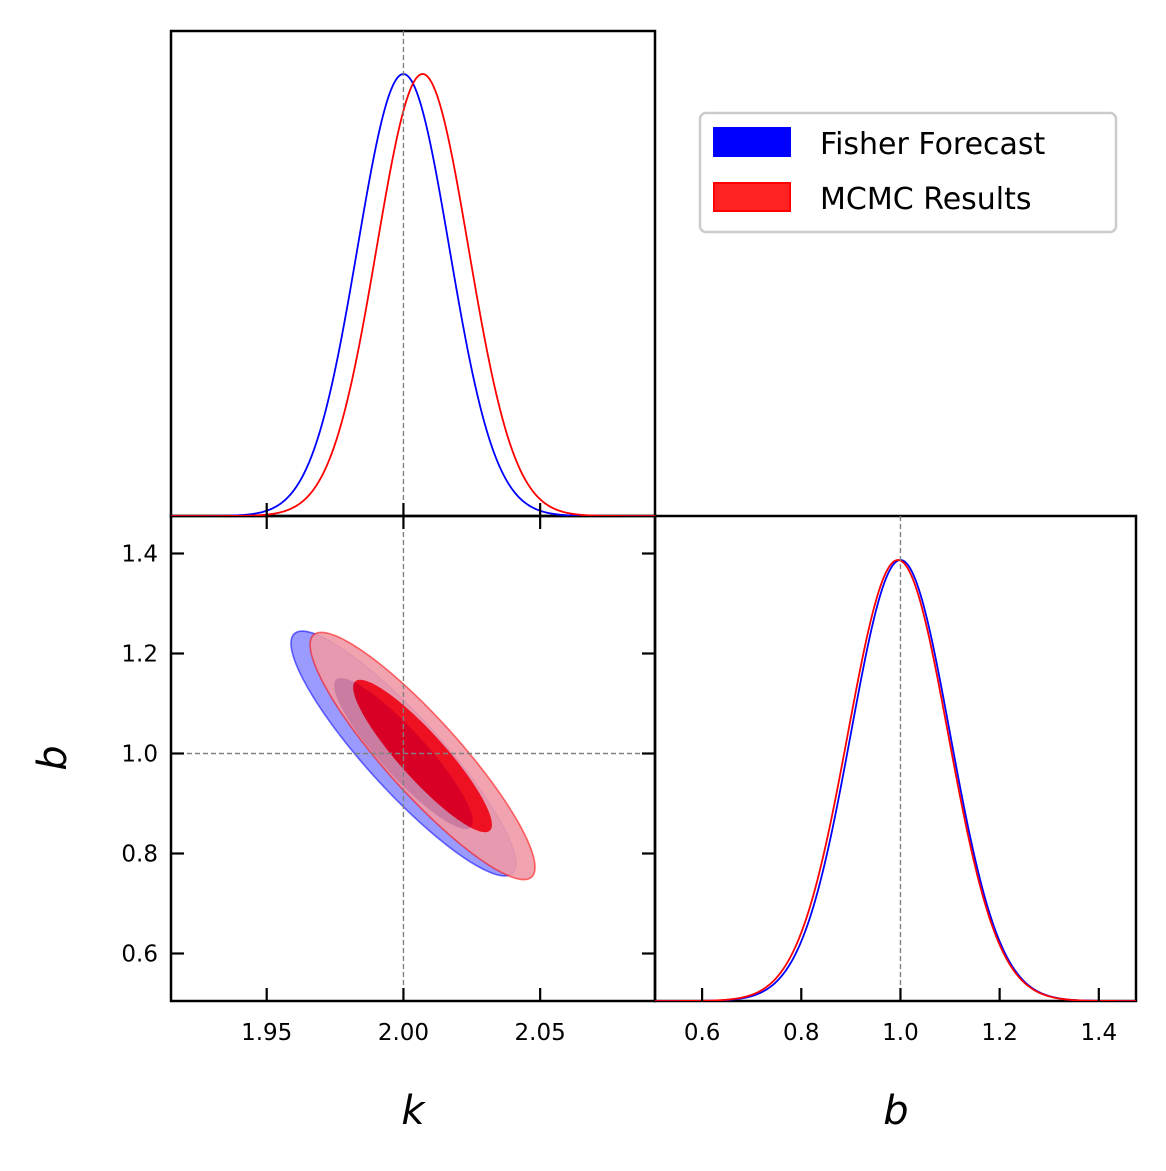  What do you see at coordinates (900, 1033) in the screenshot?
I see `tick-label-b-x: 1.0` at bounding box center [900, 1033].